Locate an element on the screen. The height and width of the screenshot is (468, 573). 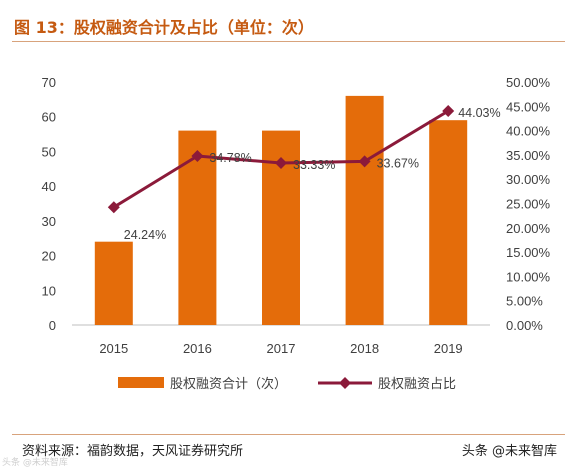
y-right-tick-label: 0.00% is located at coordinates (524, 325).